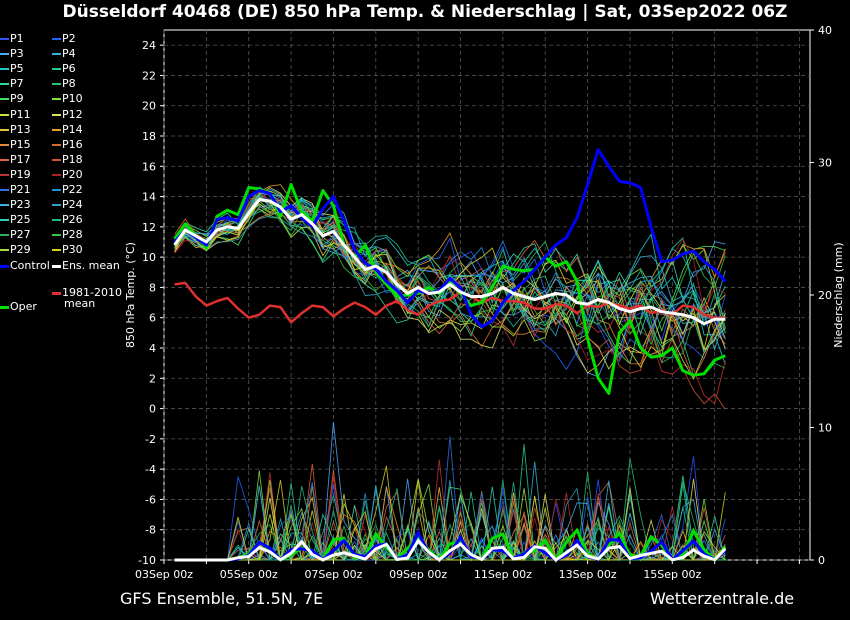  Describe the element at coordinates (12, 69) in the screenshot. I see `legend-p5: P5` at that location.